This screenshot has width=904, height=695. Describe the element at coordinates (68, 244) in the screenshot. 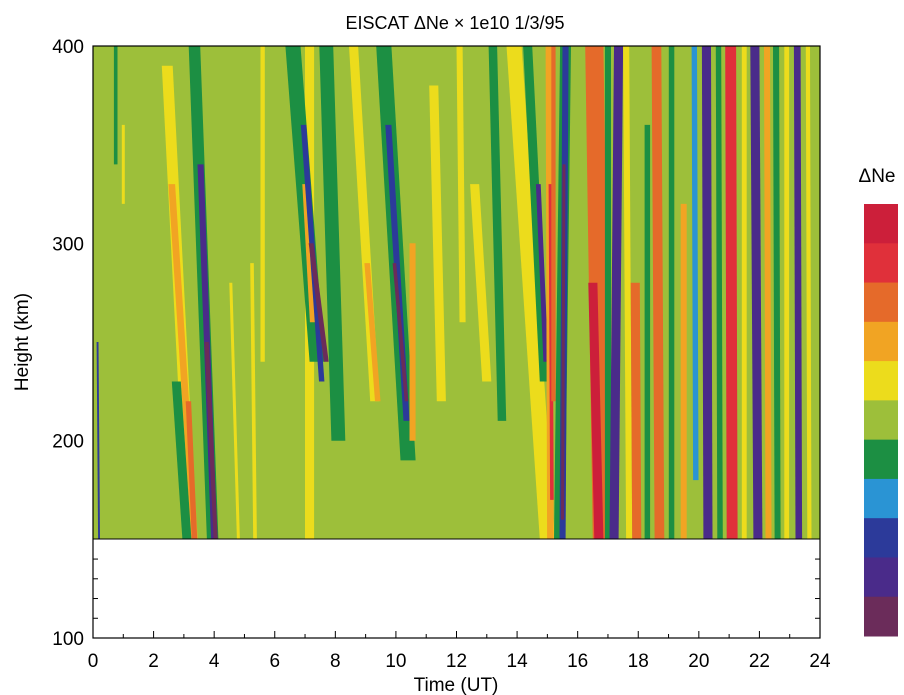

I see `y-tick-label: 300` at that location.